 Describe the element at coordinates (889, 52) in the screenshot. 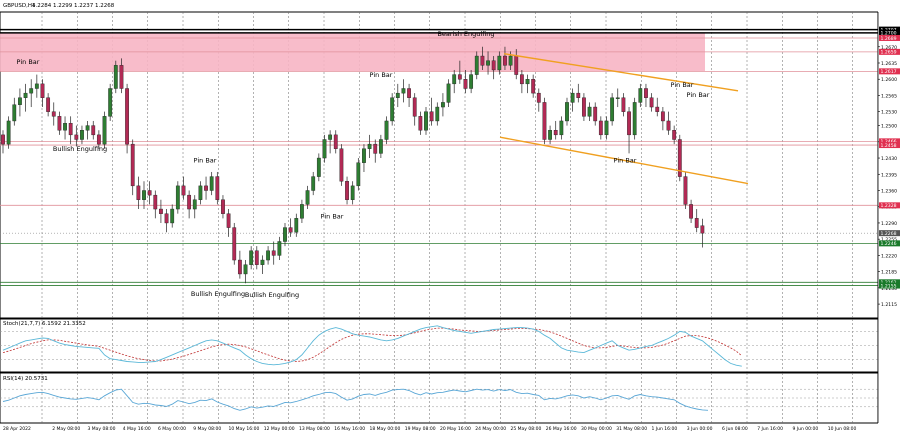

I see `price-level-tag: 1.2659` at that location.